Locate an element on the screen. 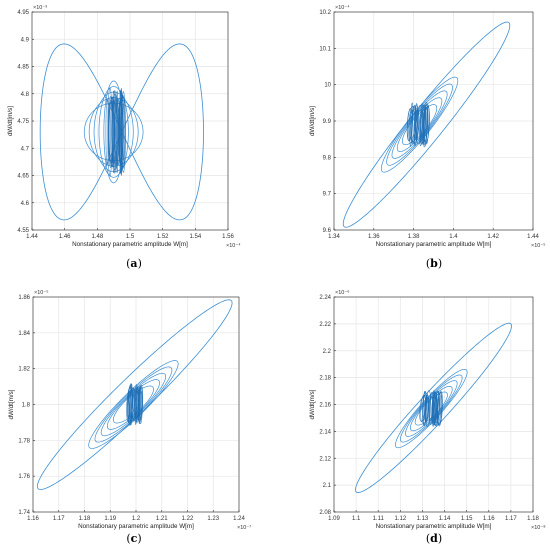 This screenshot has height=550, width=550. y-tick-label: 2.24 is located at coordinates (325, 298).